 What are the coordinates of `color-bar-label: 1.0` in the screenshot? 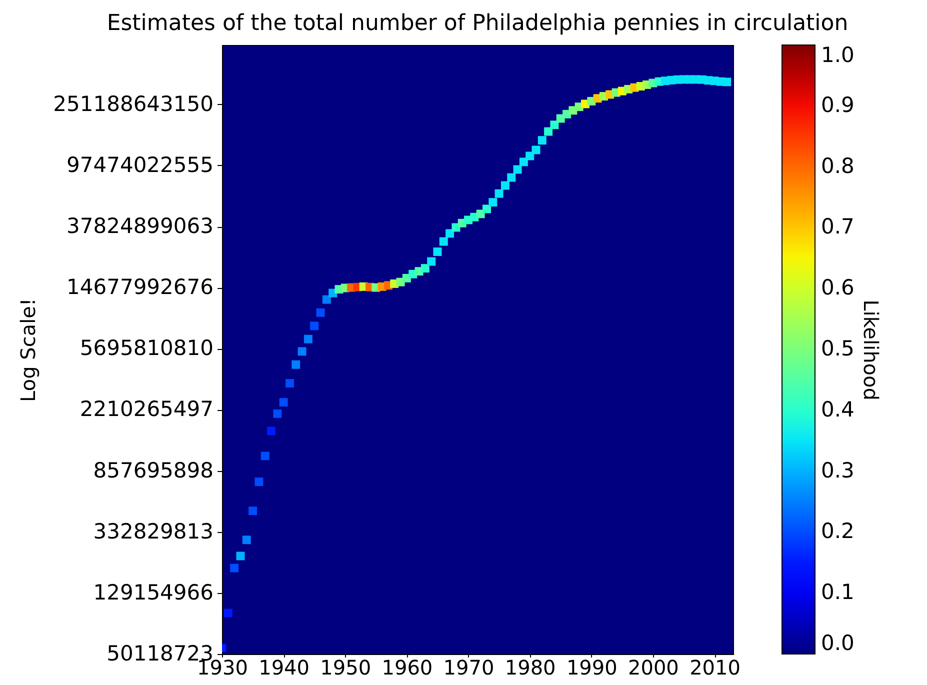 It's located at (837, 55).